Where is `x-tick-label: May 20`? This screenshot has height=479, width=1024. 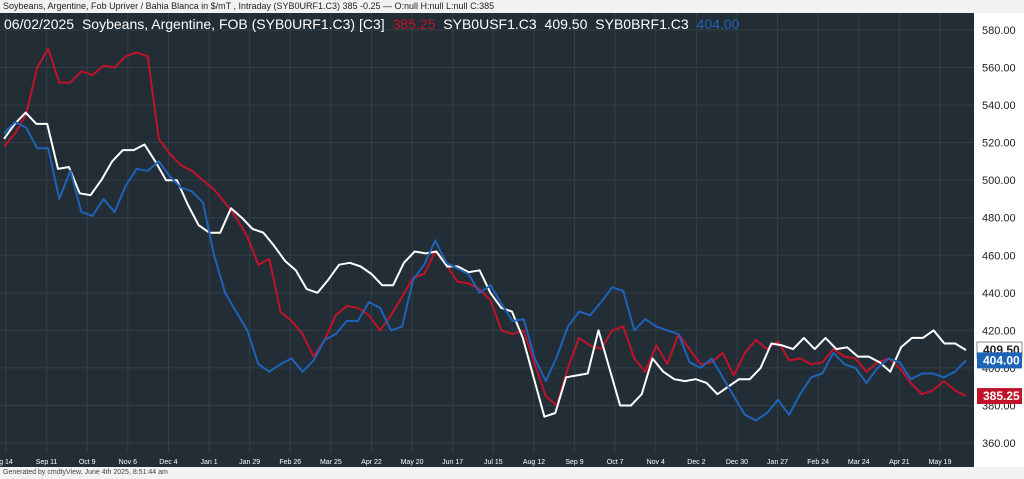
x-tick-label: May 20 is located at coordinates (412, 462).